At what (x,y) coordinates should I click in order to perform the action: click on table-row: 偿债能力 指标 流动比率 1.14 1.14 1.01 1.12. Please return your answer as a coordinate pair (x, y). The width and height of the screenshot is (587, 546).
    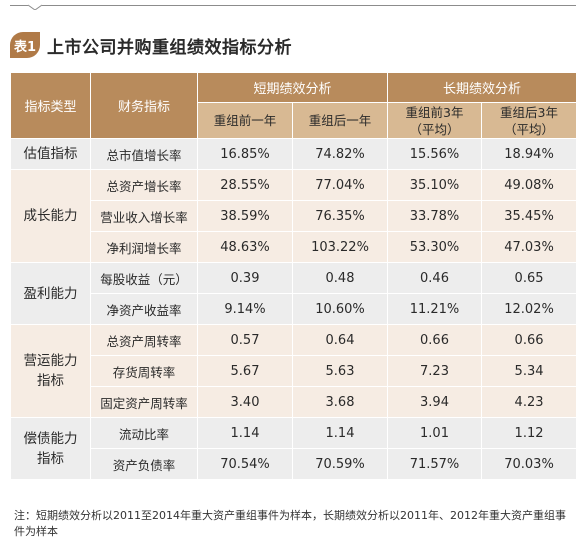
    Looking at the image, I should click on (294, 448).